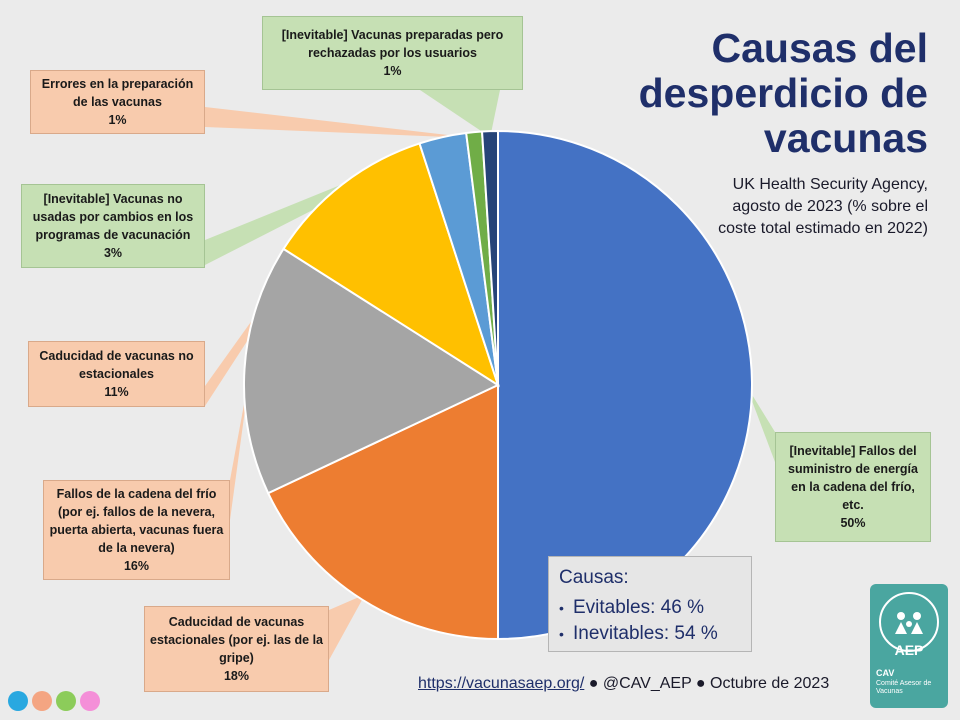 The image size is (960, 720). I want to click on summary-label: Evitables:, so click(614, 607).